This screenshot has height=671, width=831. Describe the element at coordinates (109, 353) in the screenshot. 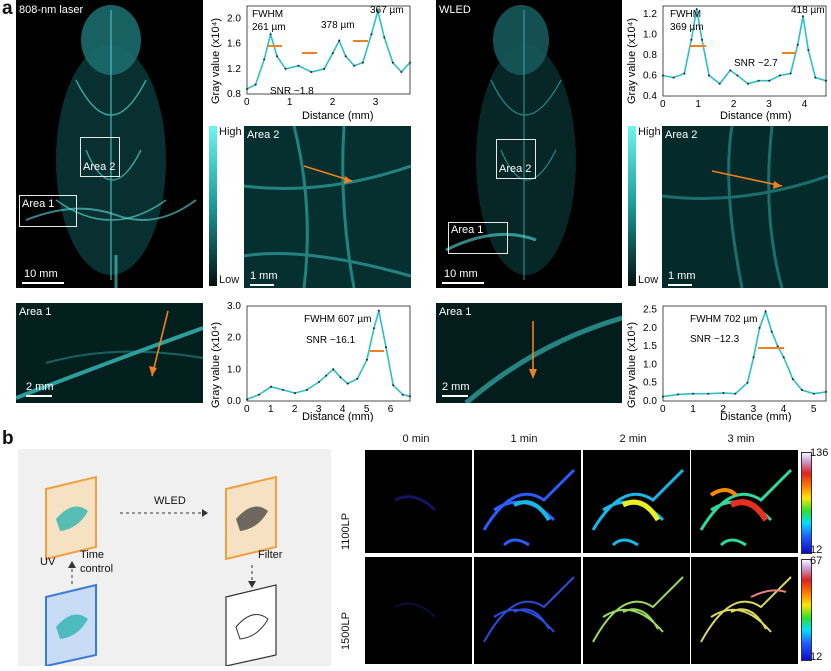

I see `area1-zoom-laser: Area 1 2 mm` at that location.